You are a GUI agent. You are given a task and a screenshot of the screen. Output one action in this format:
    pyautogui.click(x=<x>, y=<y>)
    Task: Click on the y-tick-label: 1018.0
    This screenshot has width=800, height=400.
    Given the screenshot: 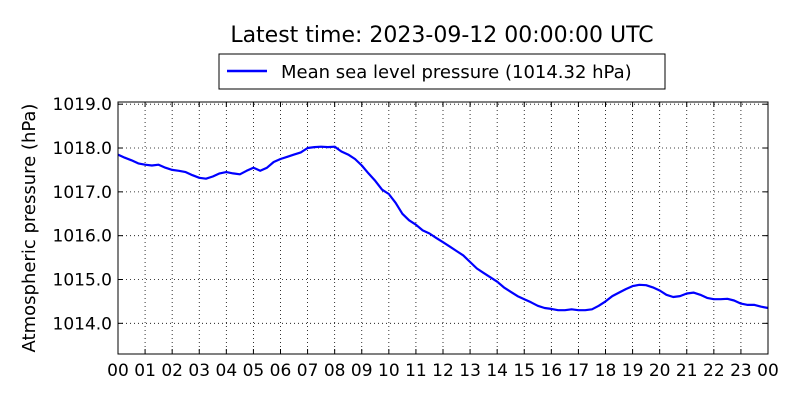 What is the action you would take?
    pyautogui.click(x=82, y=149)
    